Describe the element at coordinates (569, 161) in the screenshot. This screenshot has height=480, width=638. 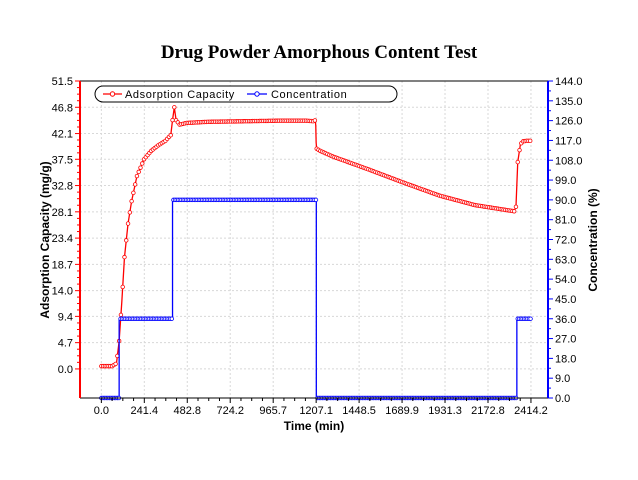
I see `y2-tick-label: 108.0` at that location.